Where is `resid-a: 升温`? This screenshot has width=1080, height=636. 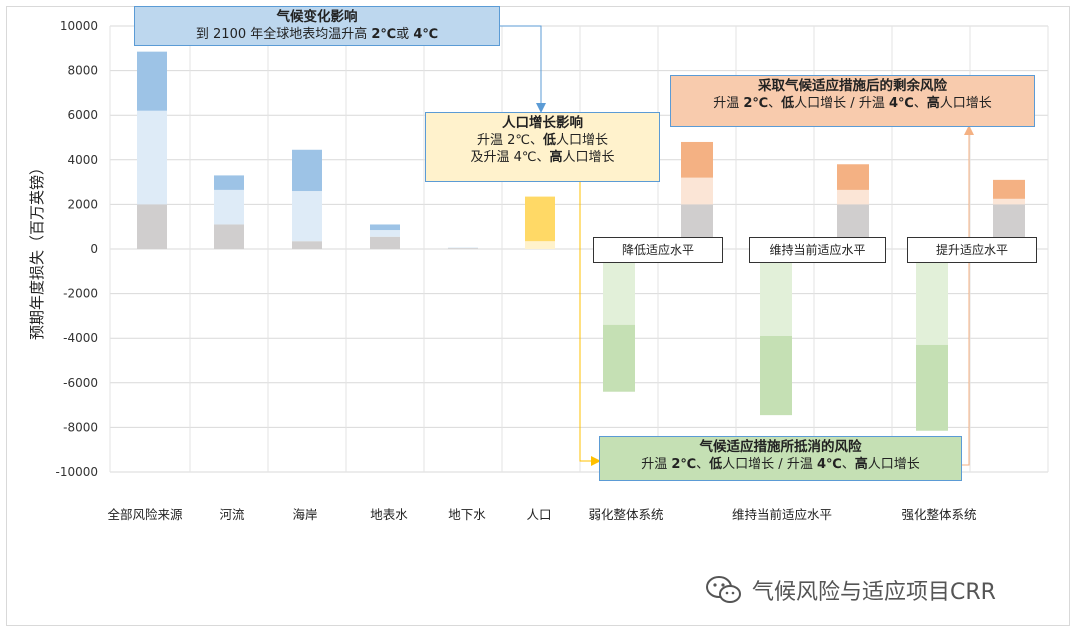
resid-a: 升温 is located at coordinates (728, 103).